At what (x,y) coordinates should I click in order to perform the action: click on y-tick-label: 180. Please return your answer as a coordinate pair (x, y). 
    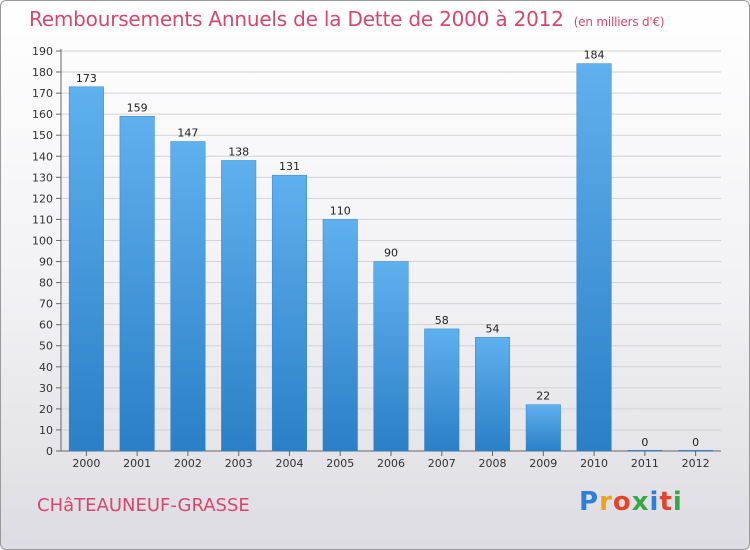
    Looking at the image, I should click on (42, 72).